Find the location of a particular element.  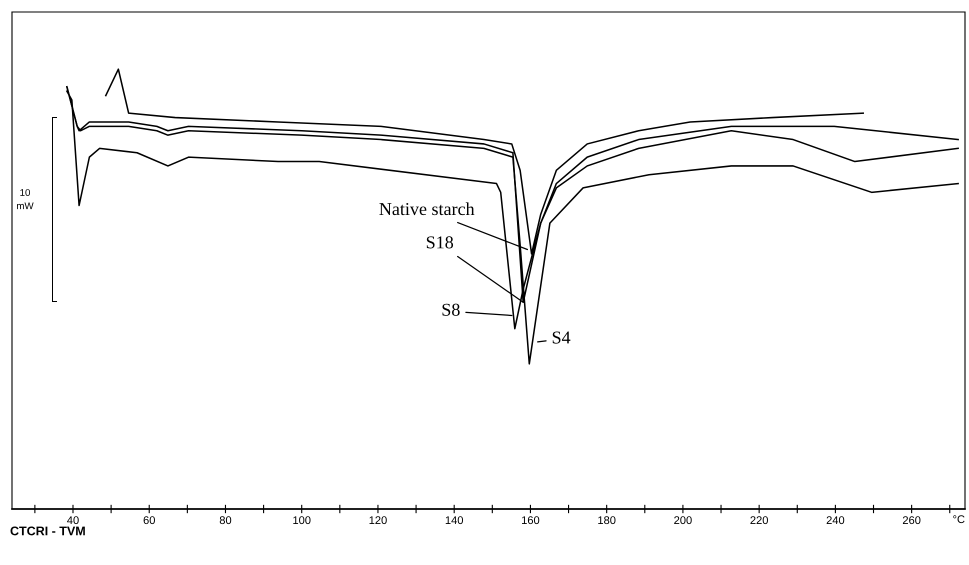

x-axis-title: °C is located at coordinates (959, 519).